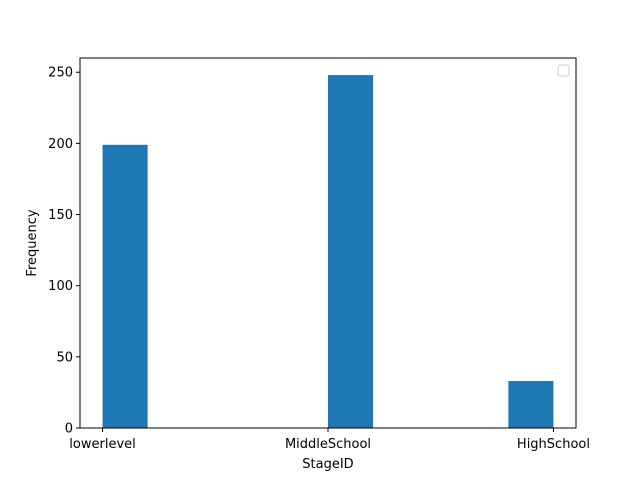  What do you see at coordinates (328, 444) in the screenshot?
I see `x-tick-label: MiddleSchool` at bounding box center [328, 444].